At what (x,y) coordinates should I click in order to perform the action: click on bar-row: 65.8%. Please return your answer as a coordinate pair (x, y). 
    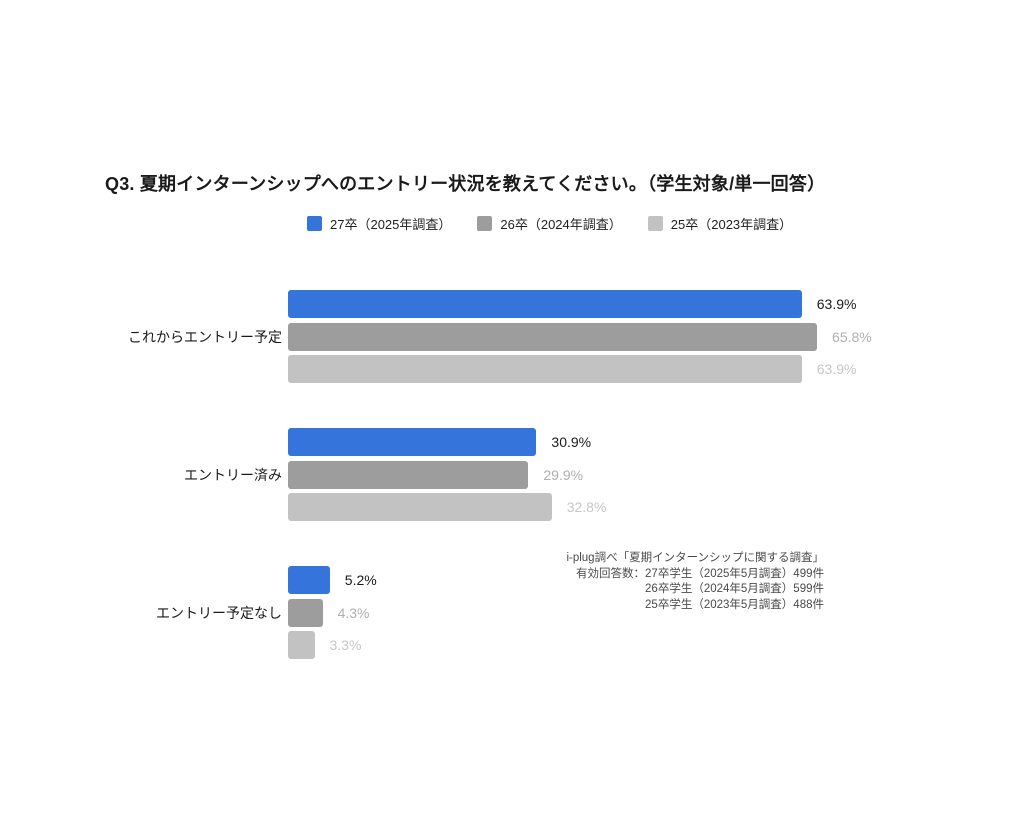
    Looking at the image, I should click on (656, 336).